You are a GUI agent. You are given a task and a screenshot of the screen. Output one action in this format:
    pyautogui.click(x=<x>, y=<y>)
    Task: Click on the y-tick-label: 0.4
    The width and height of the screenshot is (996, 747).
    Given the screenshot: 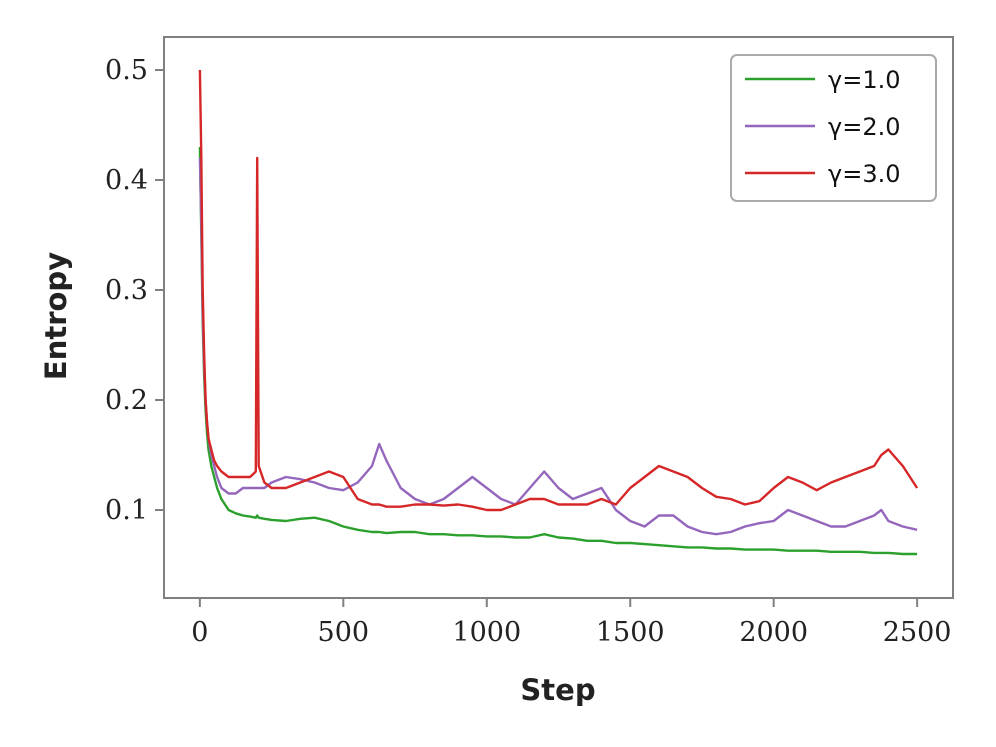 What is the action you would take?
    pyautogui.click(x=126, y=180)
    